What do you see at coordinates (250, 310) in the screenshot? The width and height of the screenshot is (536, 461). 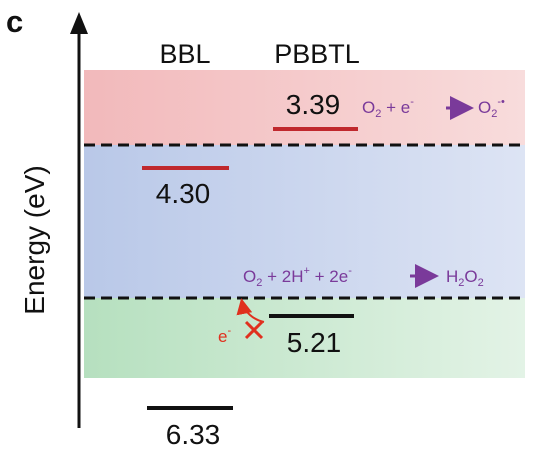 I see `electron-transfer-arrow` at bounding box center [250, 310].